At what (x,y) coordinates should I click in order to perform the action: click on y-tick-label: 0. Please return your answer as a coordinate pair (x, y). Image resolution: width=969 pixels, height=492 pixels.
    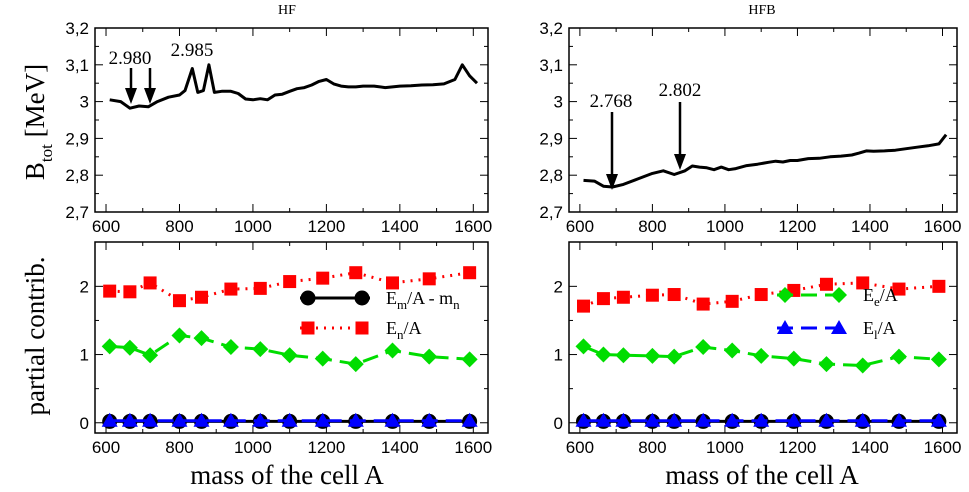
    Looking at the image, I should click on (558, 423).